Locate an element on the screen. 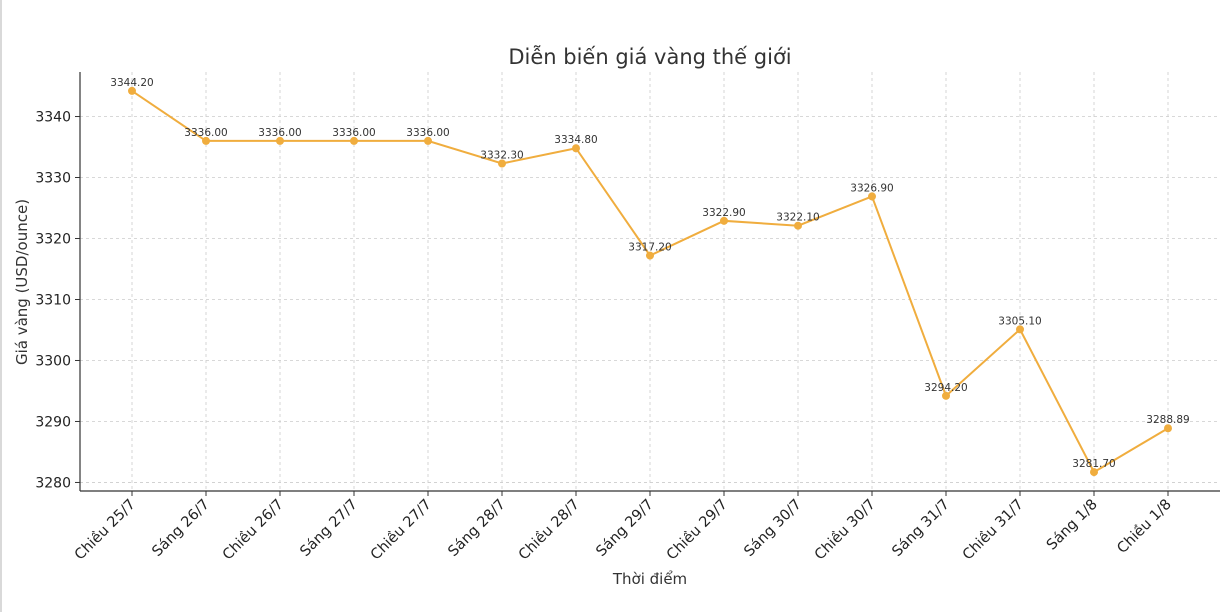  data-label: 3344.20 is located at coordinates (131, 83).